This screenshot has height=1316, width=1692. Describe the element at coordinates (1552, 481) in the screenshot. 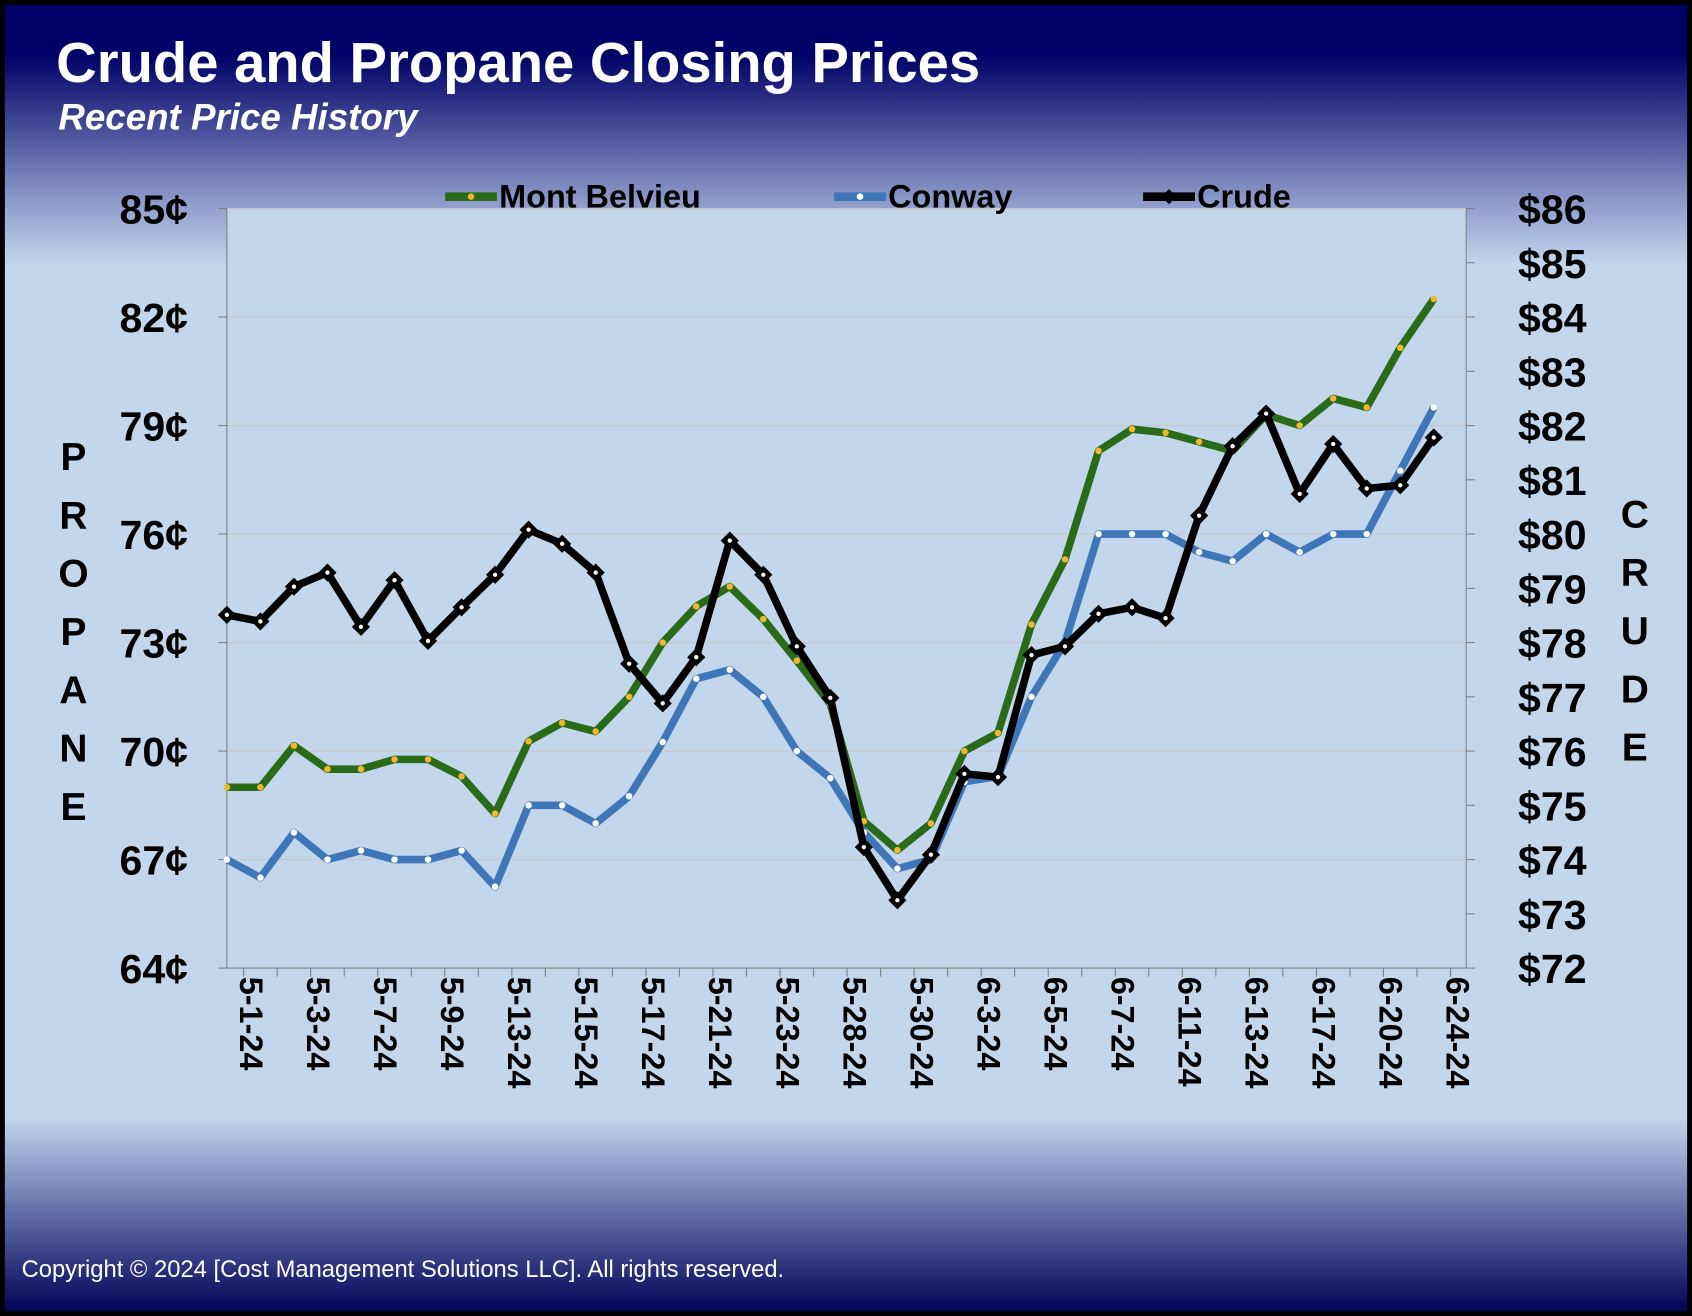

I see `right-tick-label: $81` at that location.